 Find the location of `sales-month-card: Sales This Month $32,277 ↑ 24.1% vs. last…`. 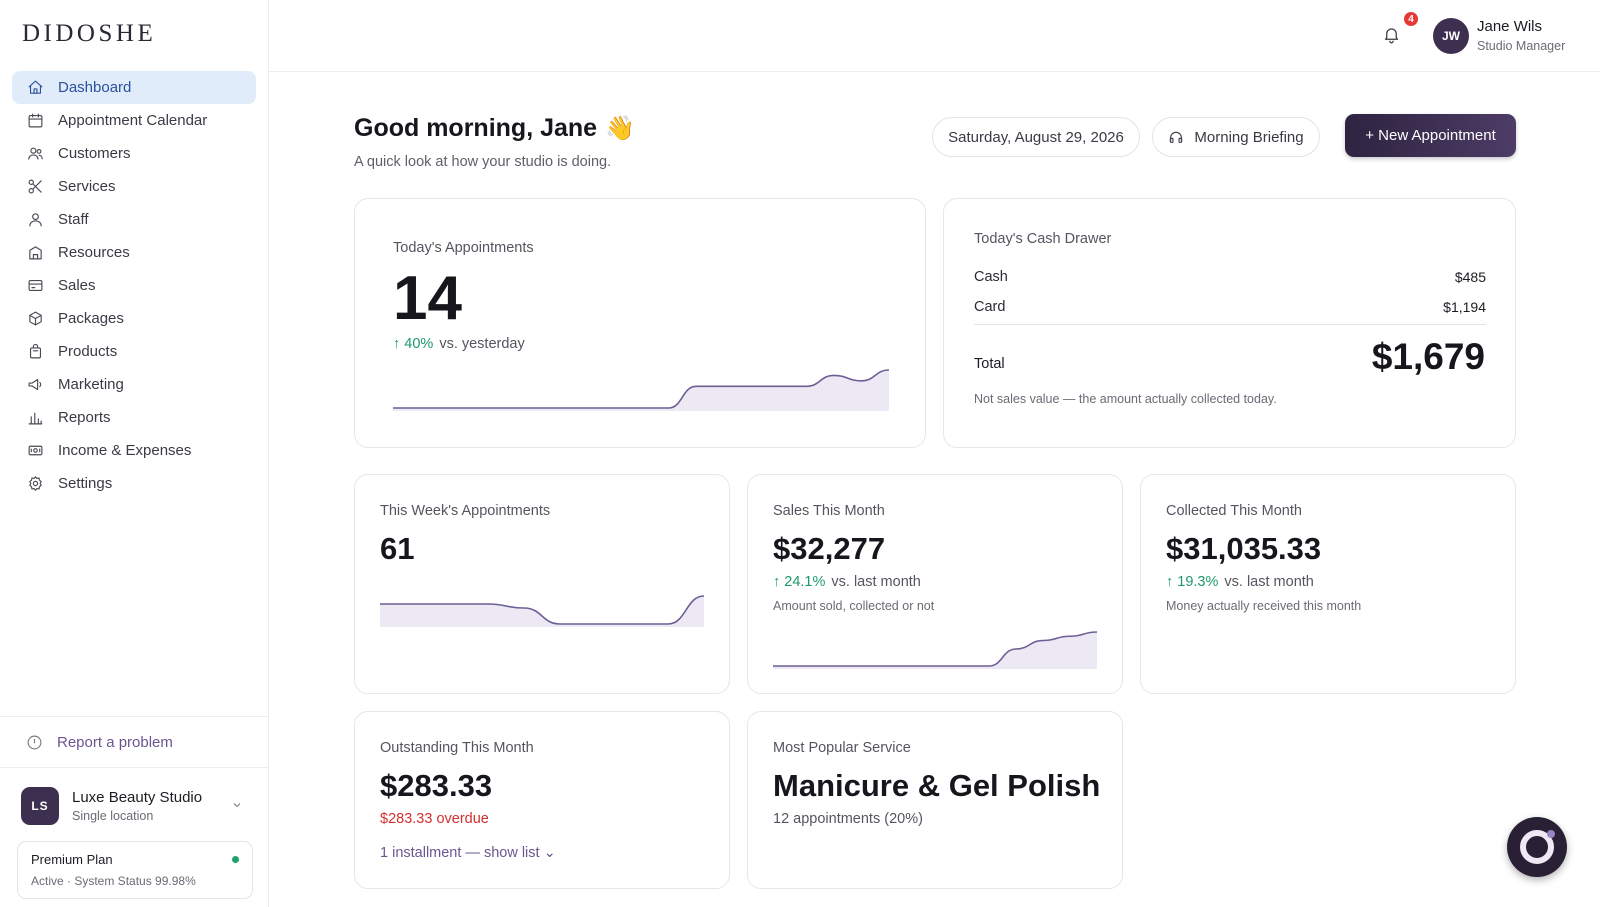

sales-month-card: Sales This Month $32,277 ↑ 24.1% vs. last… is located at coordinates (935, 584).